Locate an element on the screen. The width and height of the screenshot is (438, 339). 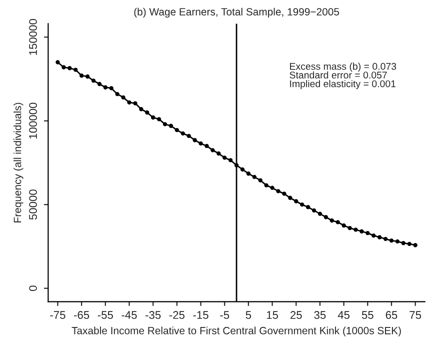
y-tick-label: 150000 is located at coordinates (33, 37).